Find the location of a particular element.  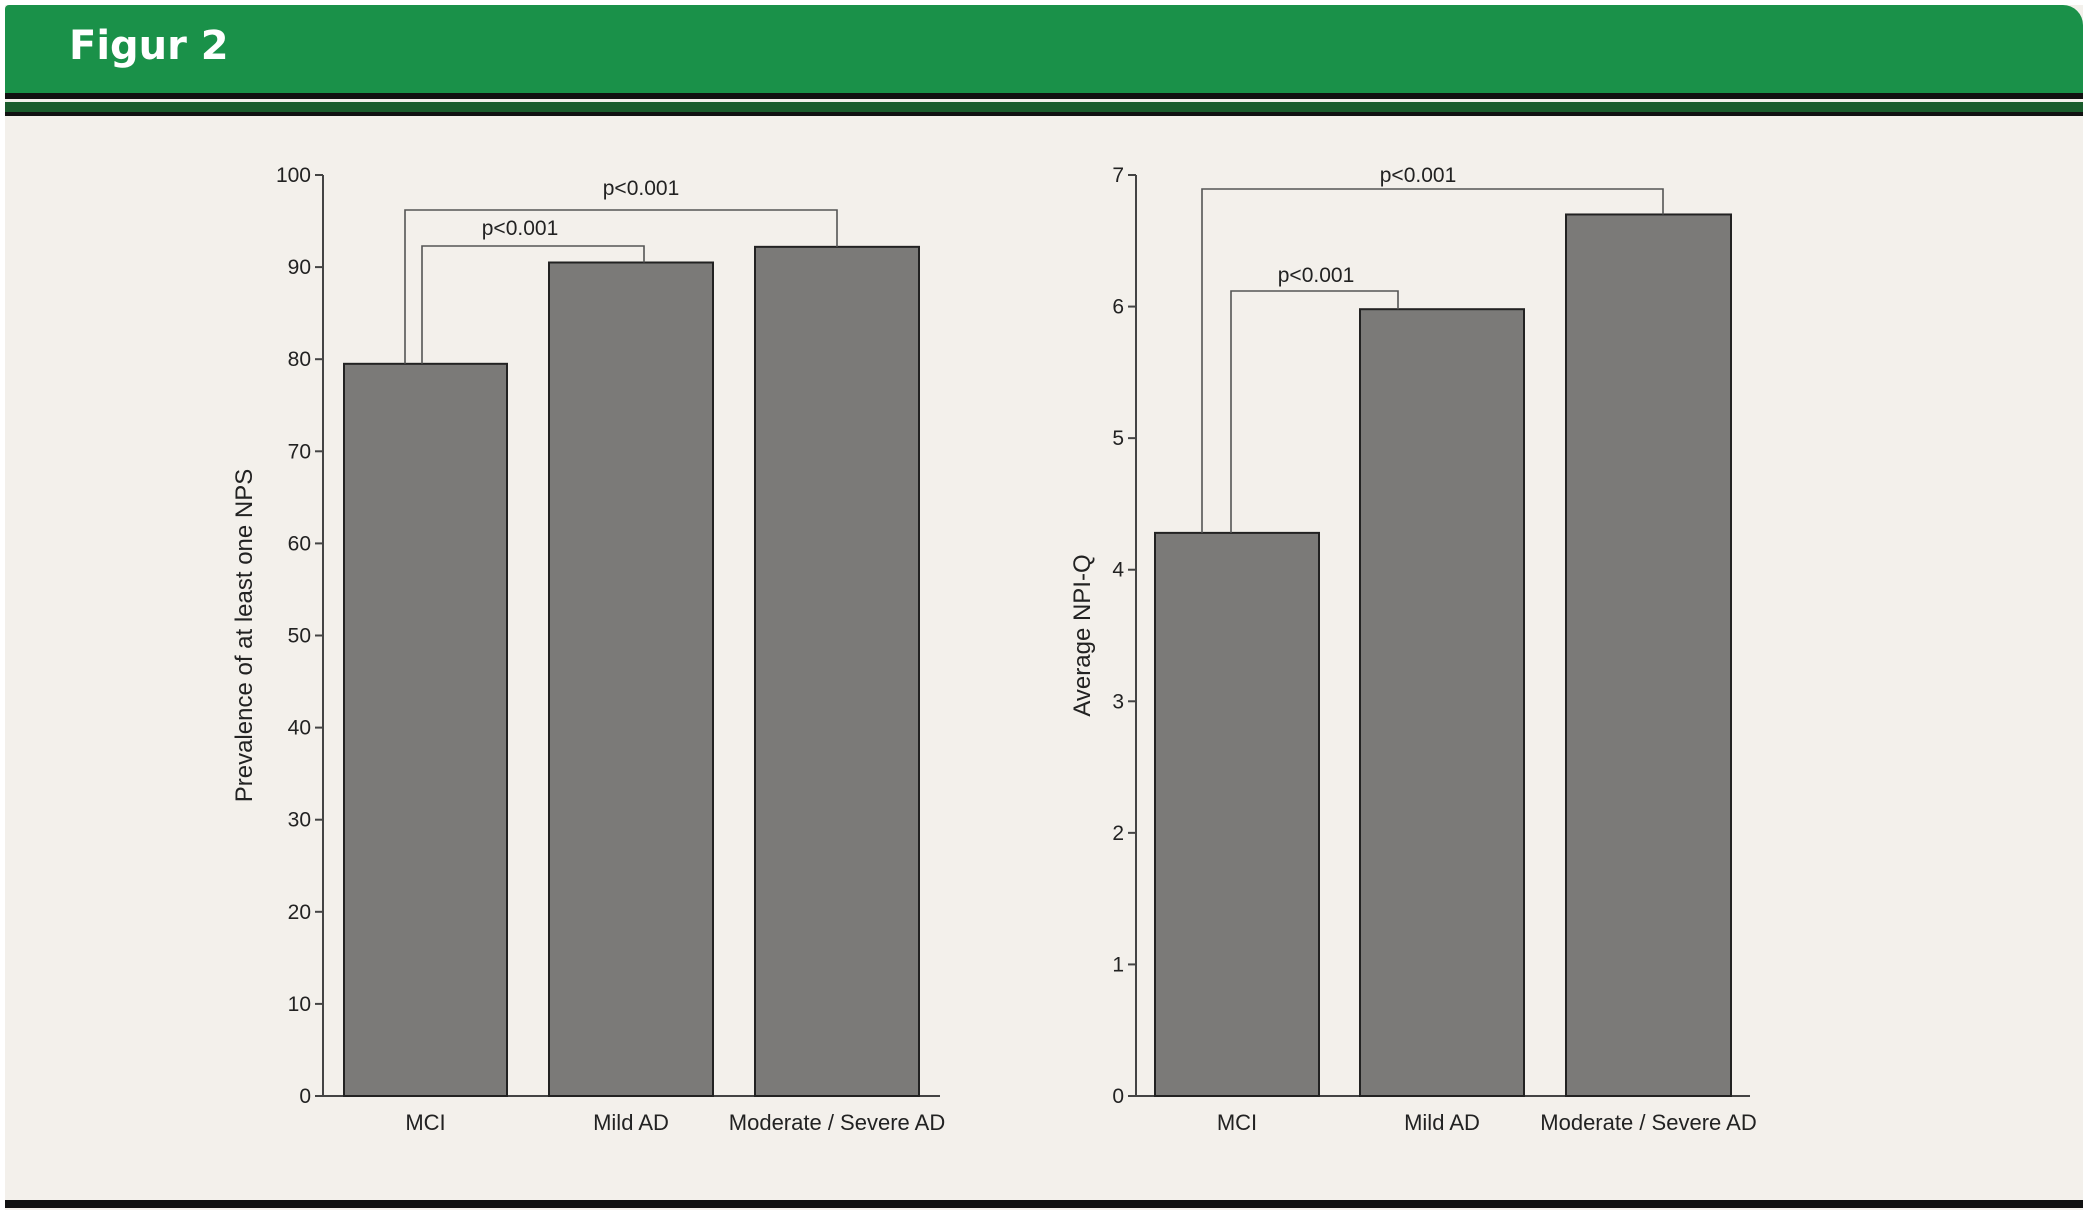

header-band is located at coordinates (1044, 107).